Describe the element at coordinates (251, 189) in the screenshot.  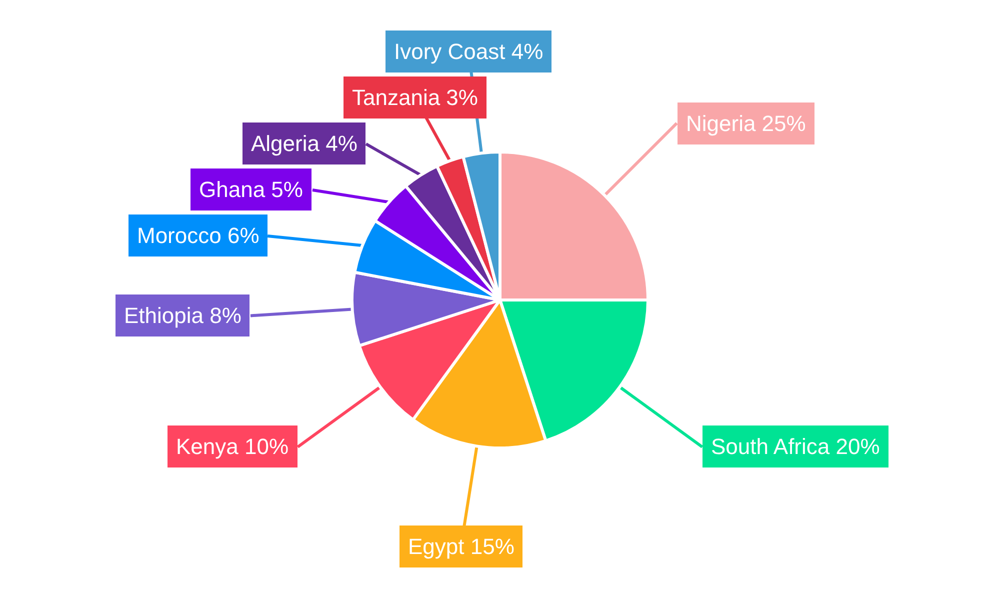
I see `slice-label: Ghana 5%` at that location.